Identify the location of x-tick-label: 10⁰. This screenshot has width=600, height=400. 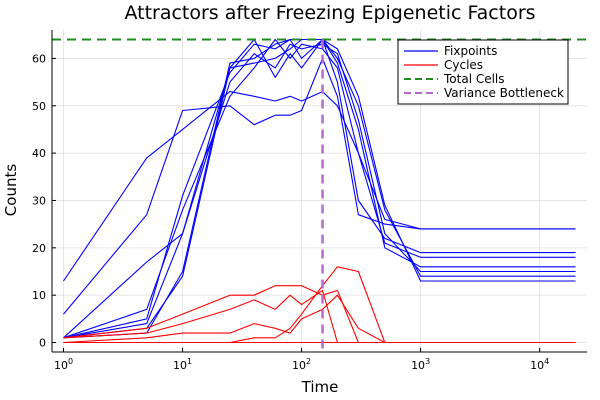
(63, 364).